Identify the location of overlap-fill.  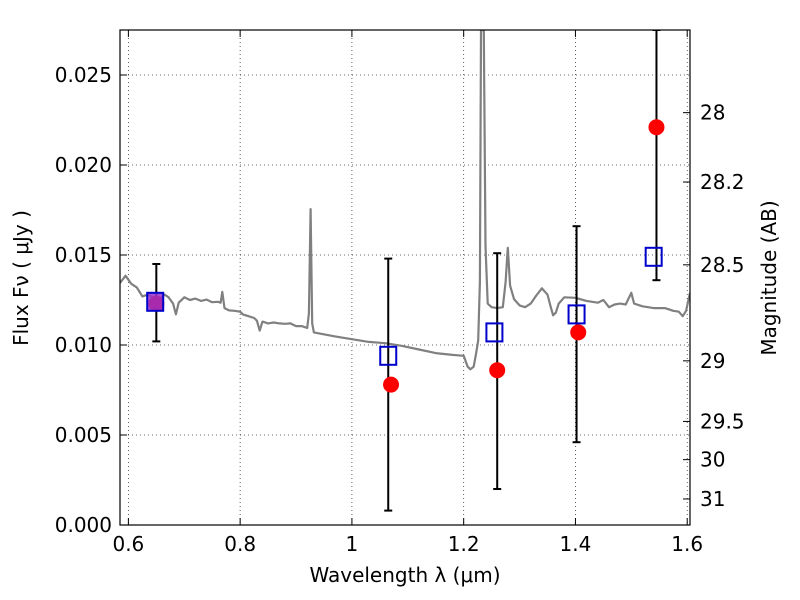
(155, 301).